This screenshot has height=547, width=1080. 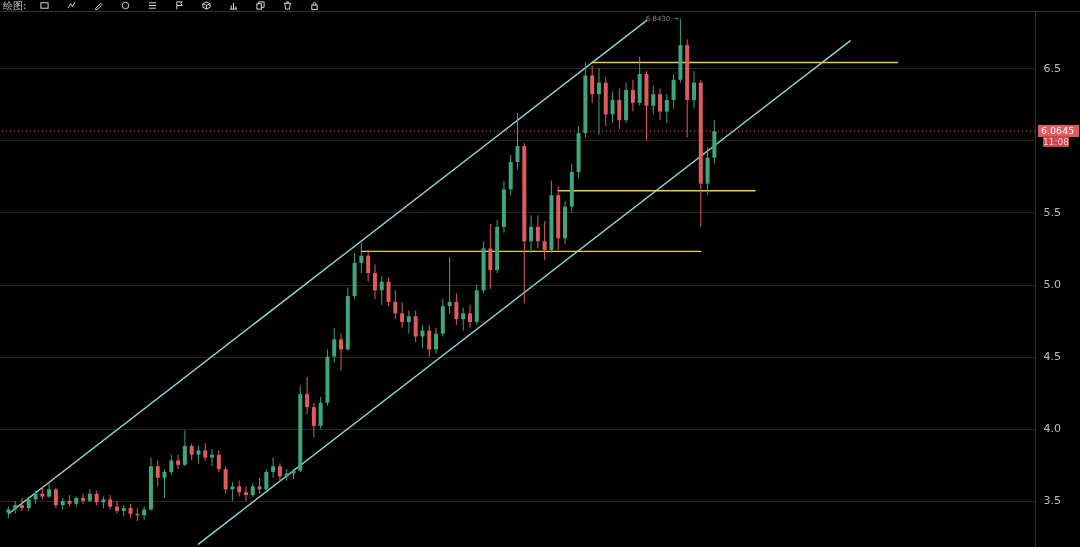 I want to click on y-tick-label: 3.5, so click(x=1052, y=501).